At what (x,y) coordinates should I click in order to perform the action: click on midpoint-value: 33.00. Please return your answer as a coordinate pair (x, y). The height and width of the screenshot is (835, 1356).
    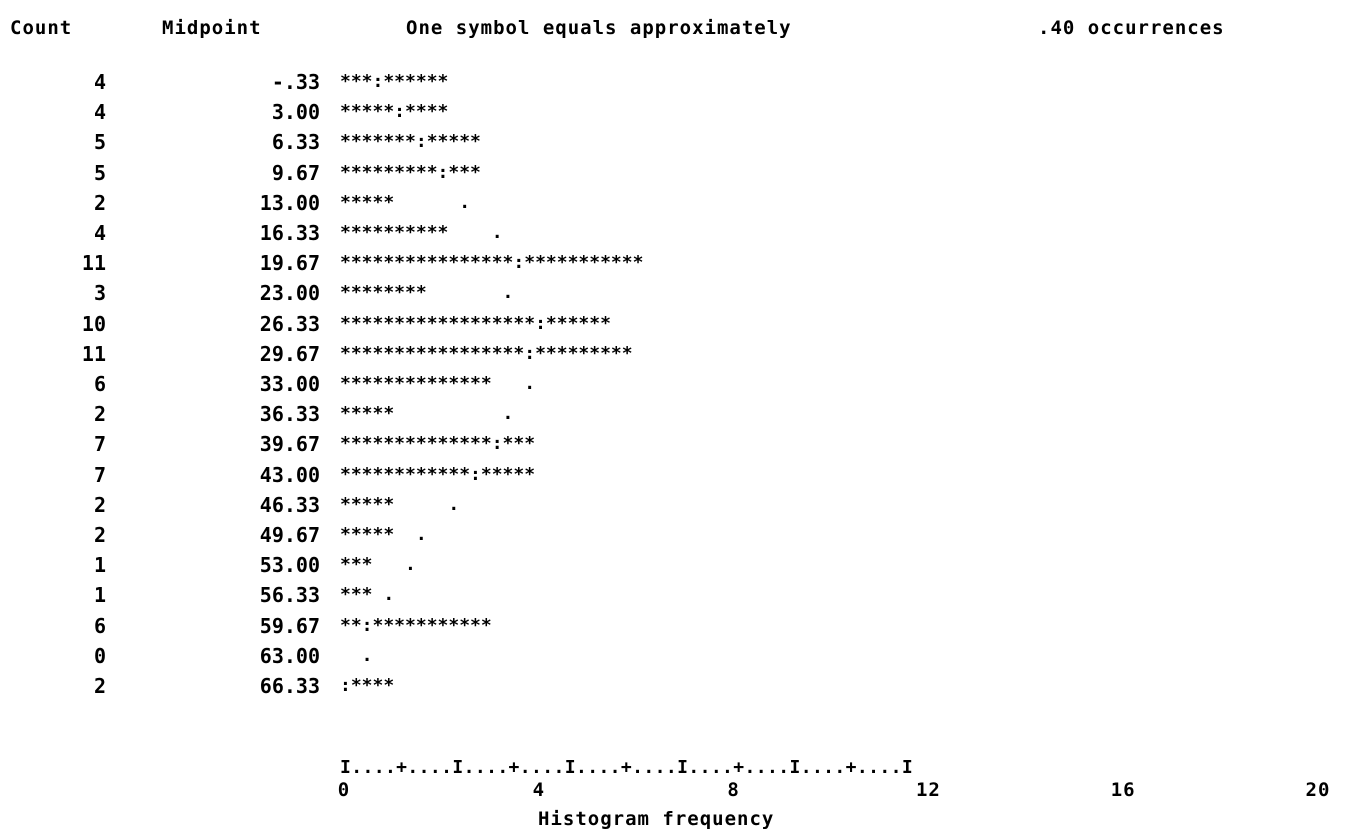
    Looking at the image, I should click on (289, 384).